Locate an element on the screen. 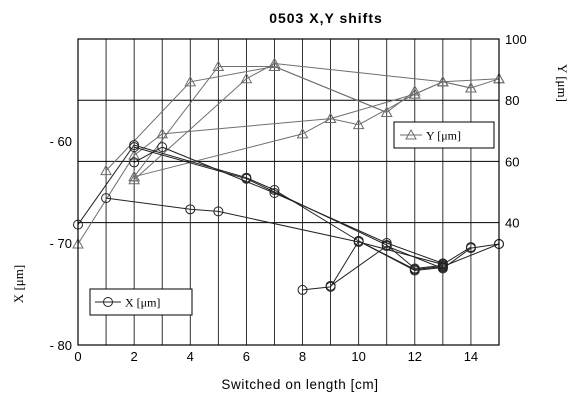  legend-y-label: Y [μm] is located at coordinates (443, 136).